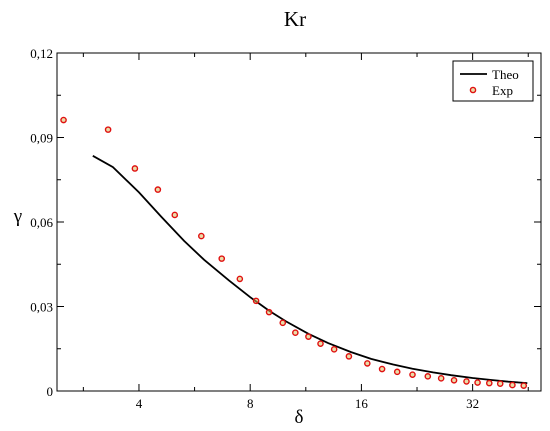 This screenshot has height=431, width=550. Describe the element at coordinates (502, 90) in the screenshot. I see `legend-label: Exp` at that location.